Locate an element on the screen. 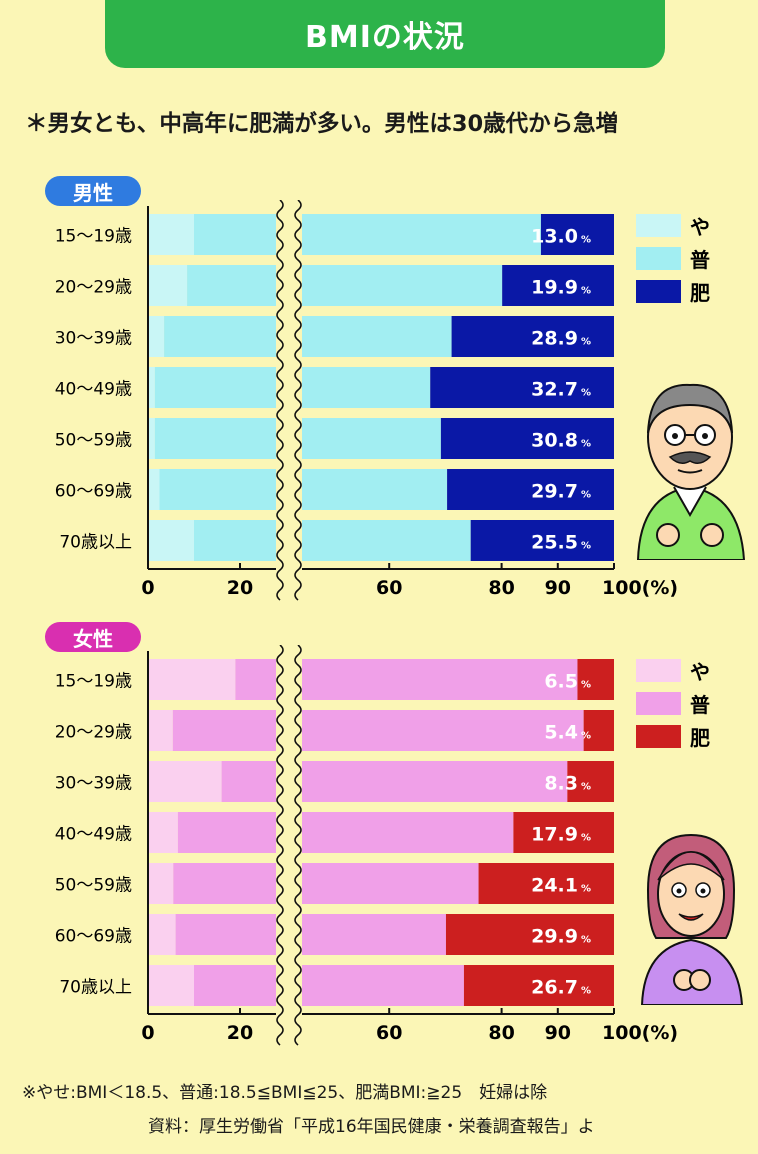 This screenshot has height=1154, width=758. male-x-tick-label: 90 is located at coordinates (558, 588).